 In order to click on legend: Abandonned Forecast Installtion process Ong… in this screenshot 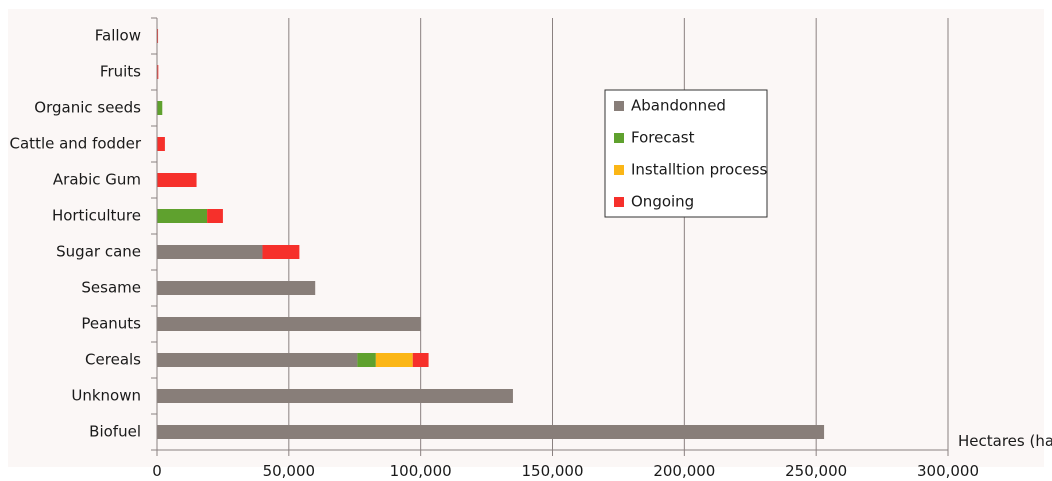, I will do `click(686, 153)`.